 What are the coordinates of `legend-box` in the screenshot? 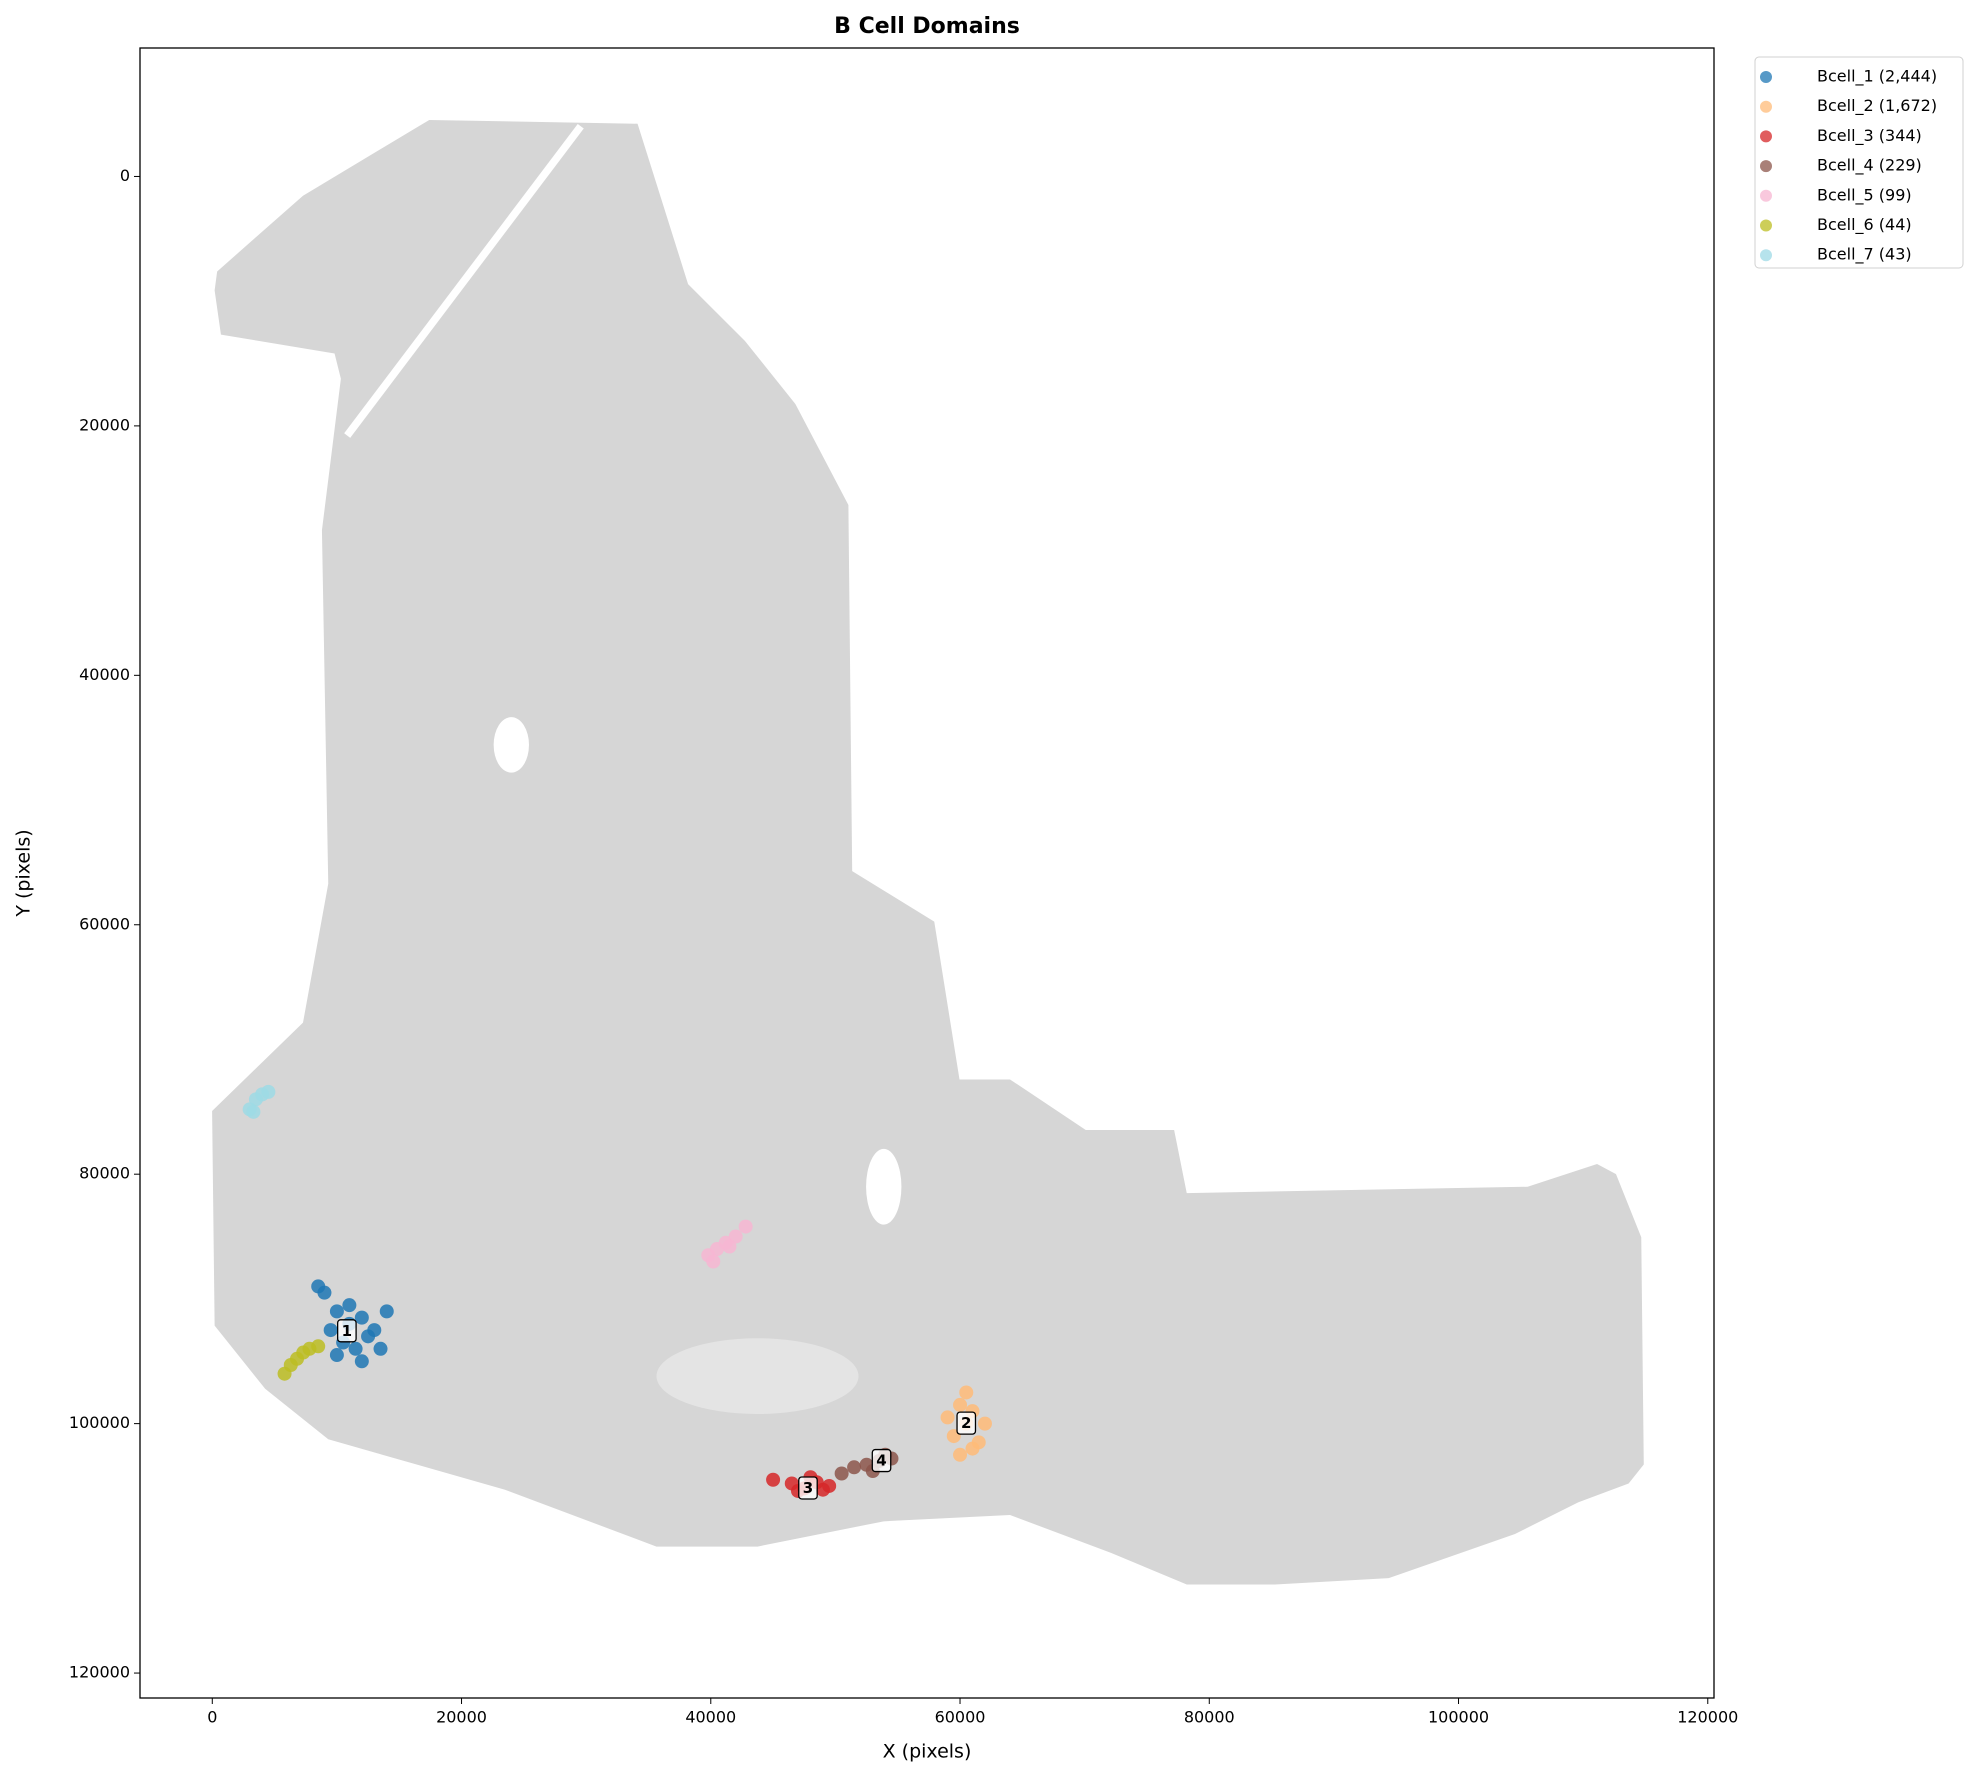 It's located at (1859, 162).